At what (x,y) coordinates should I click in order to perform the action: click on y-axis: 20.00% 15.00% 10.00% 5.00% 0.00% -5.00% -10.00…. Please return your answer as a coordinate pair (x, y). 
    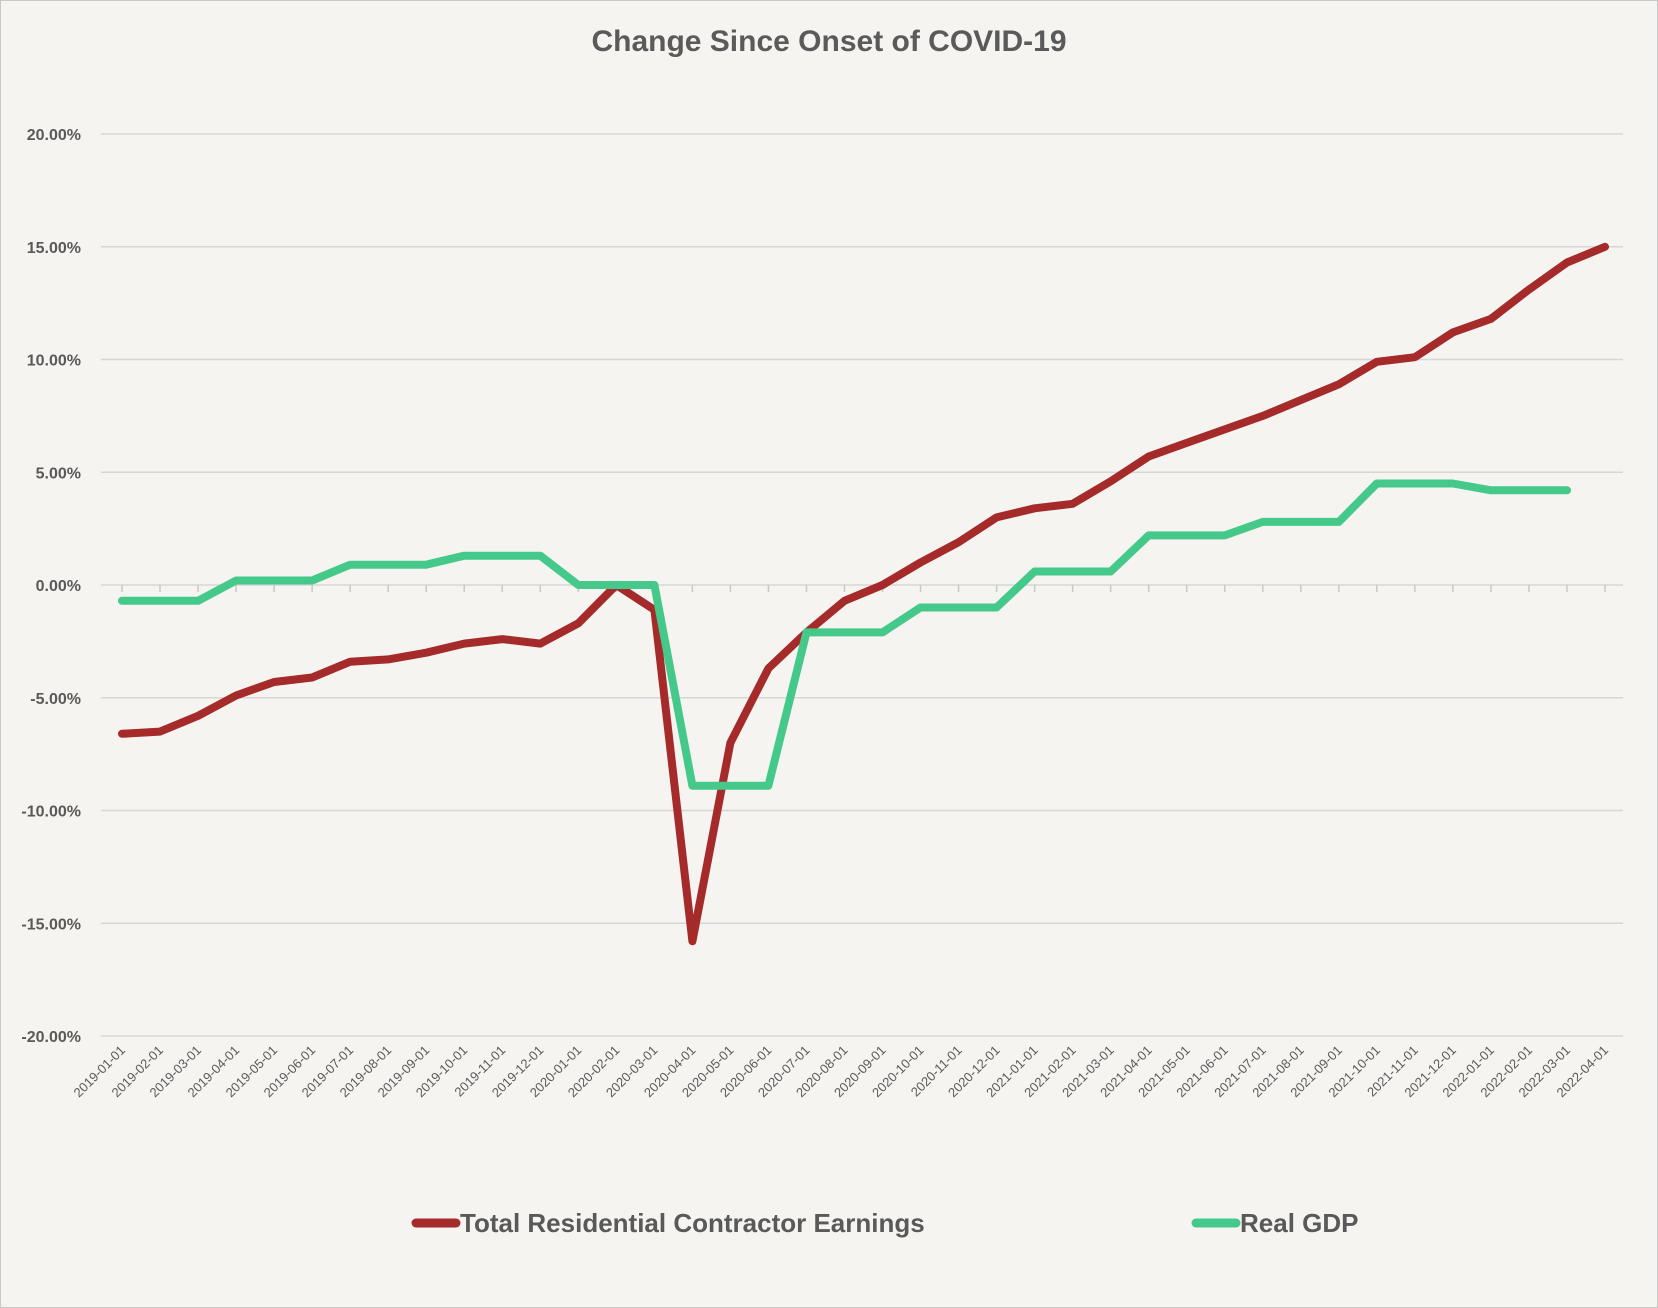
    Looking at the image, I should click on (51, 586).